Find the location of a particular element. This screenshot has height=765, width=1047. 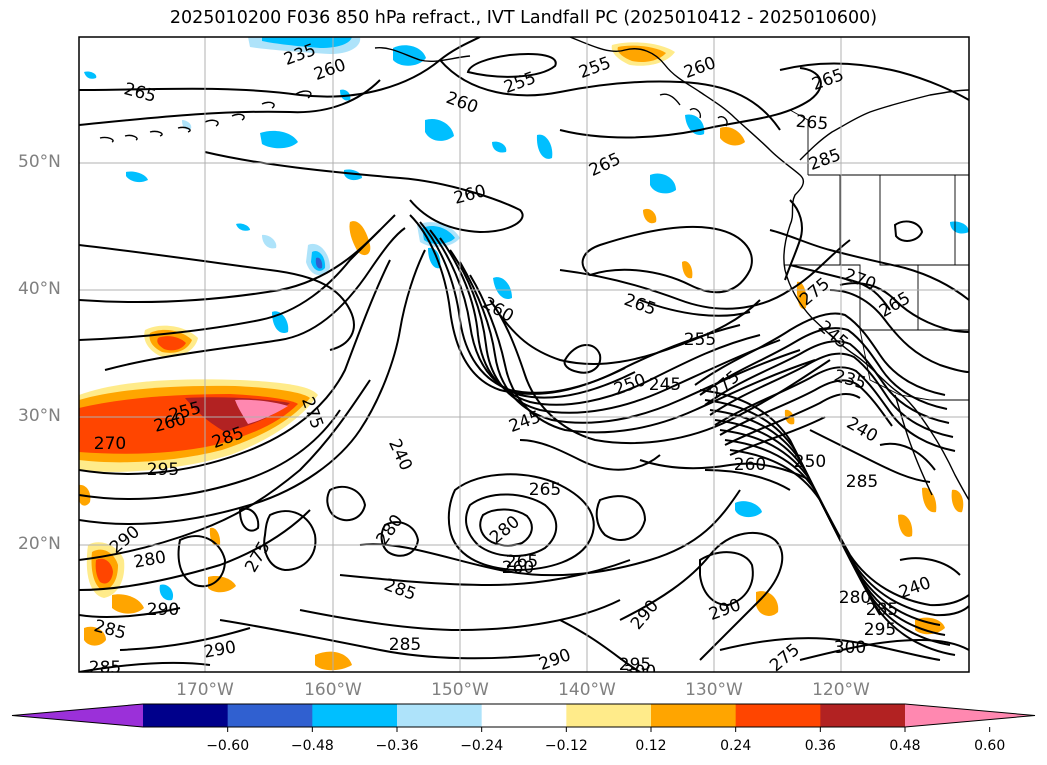

contour-label: 280 is located at coordinates (855, 598).